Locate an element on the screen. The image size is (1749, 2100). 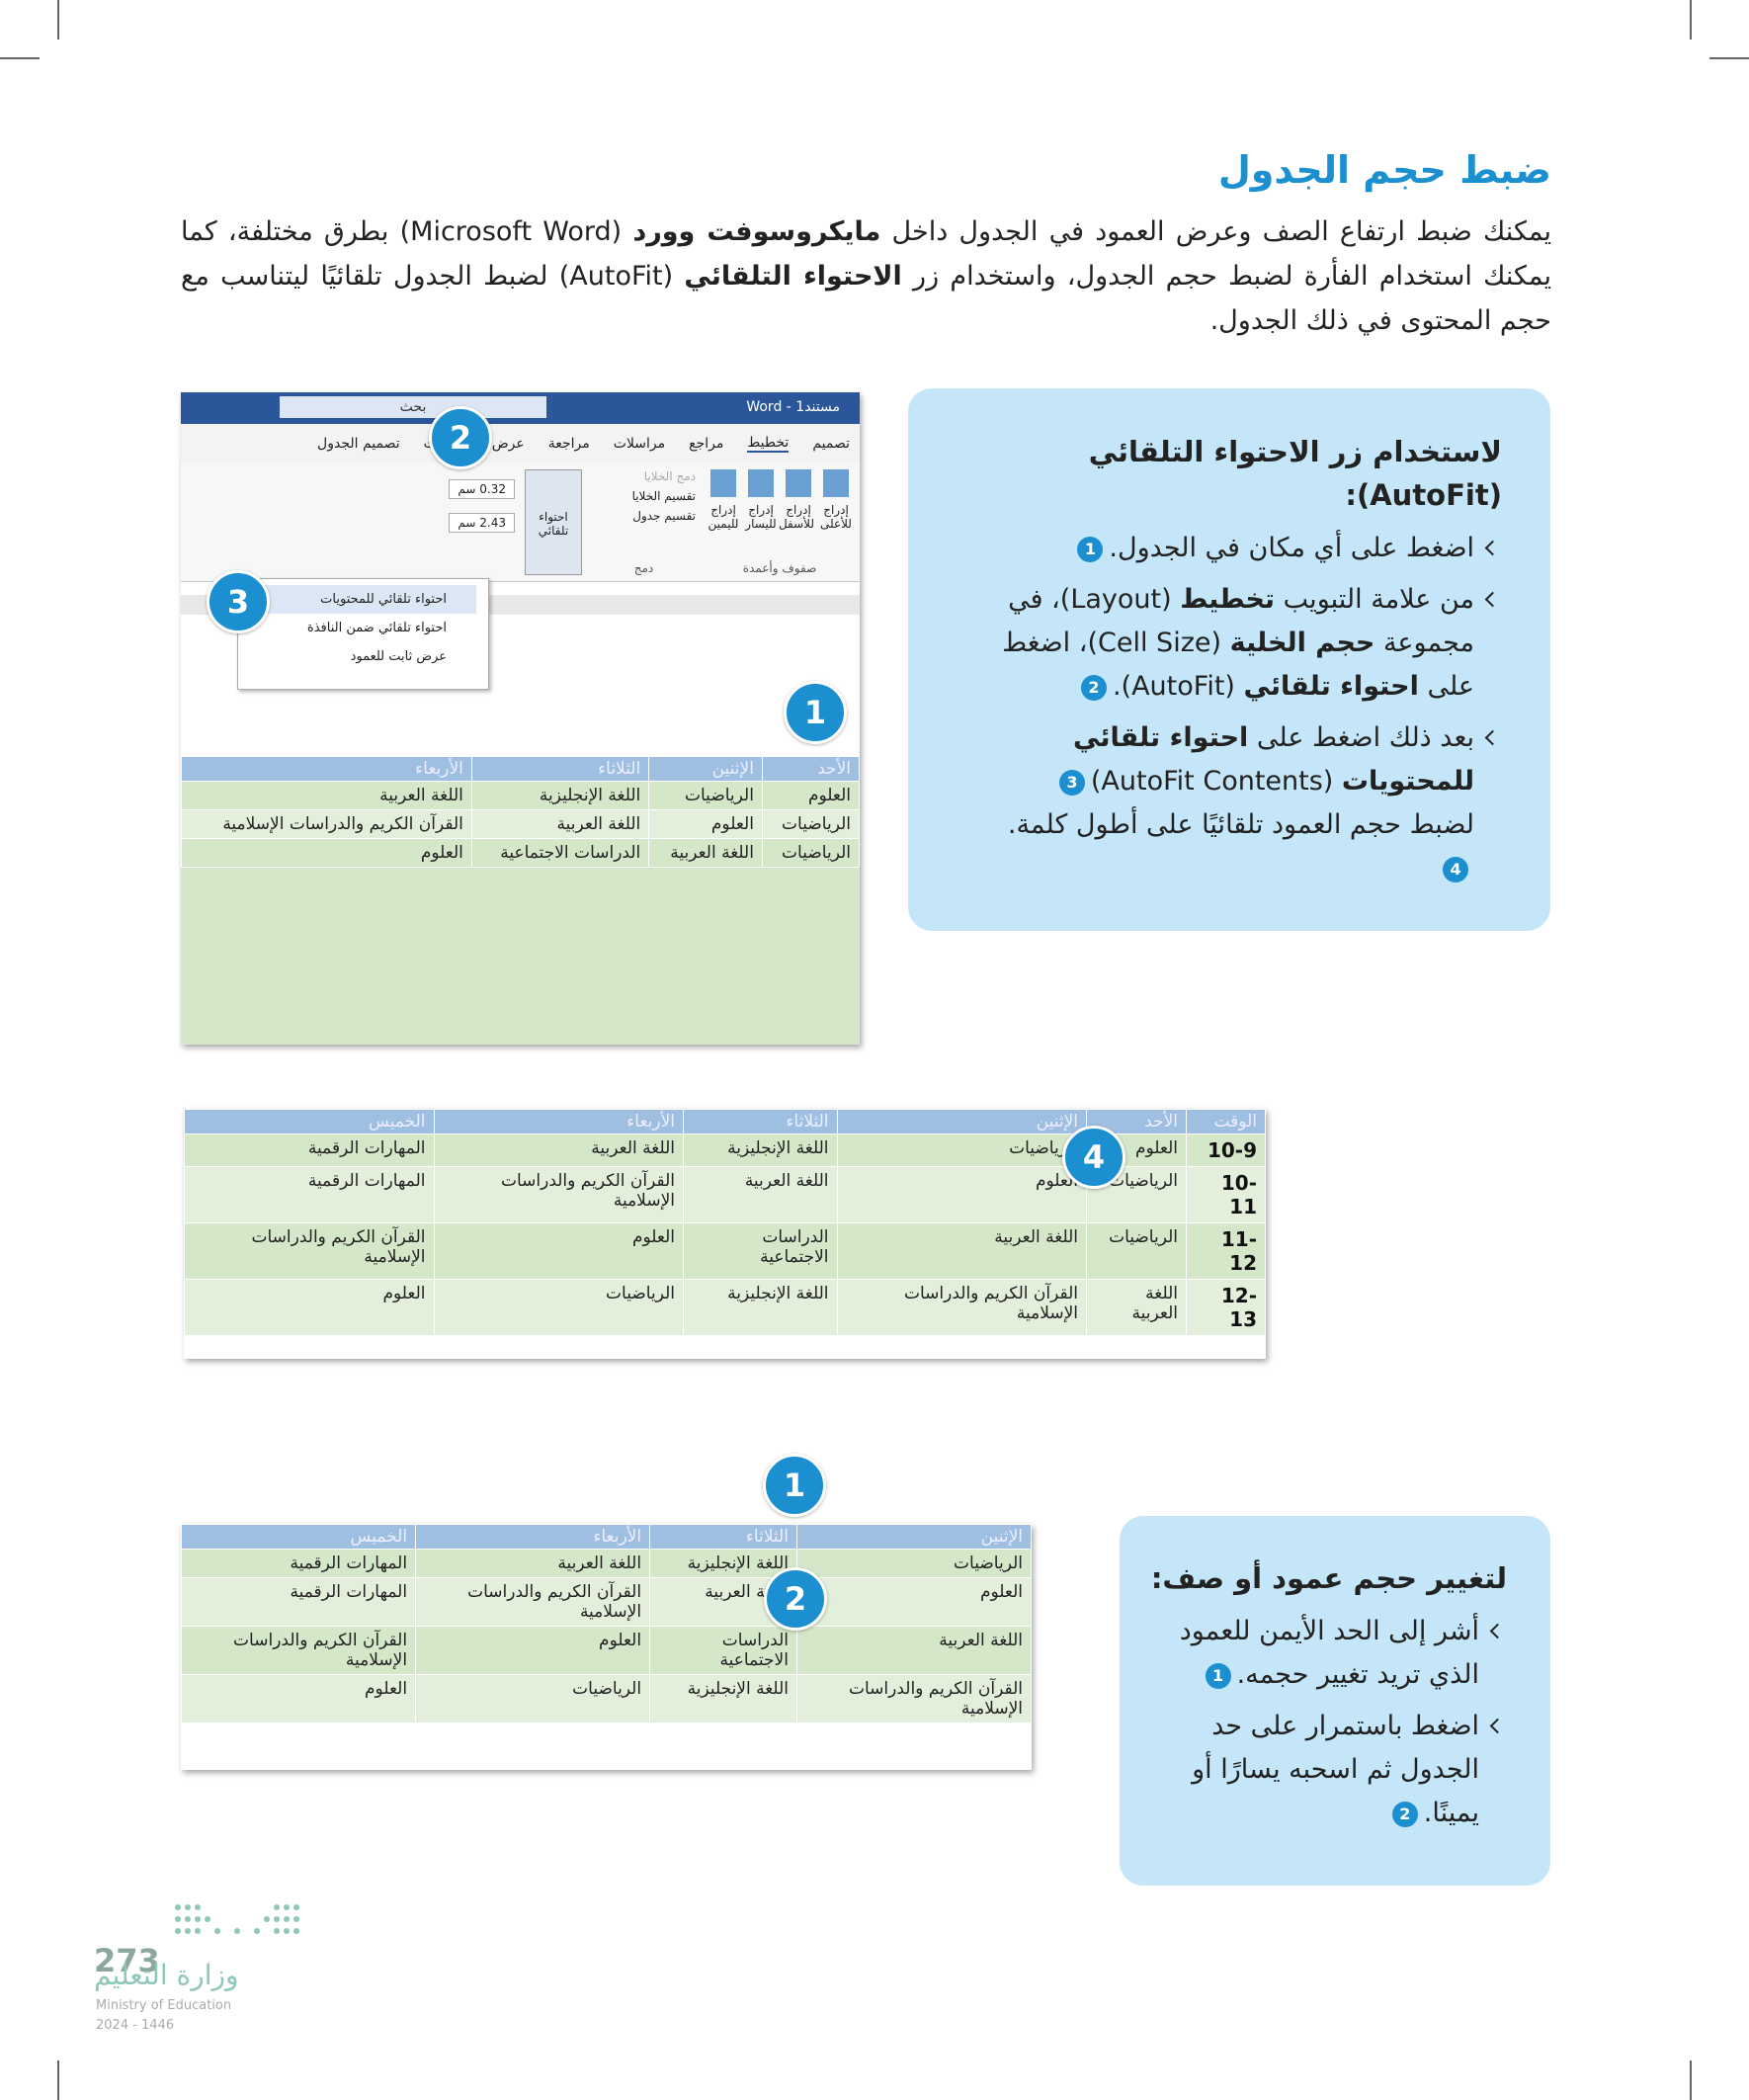
year: 2024 - 1446 is located at coordinates (135, 2025).